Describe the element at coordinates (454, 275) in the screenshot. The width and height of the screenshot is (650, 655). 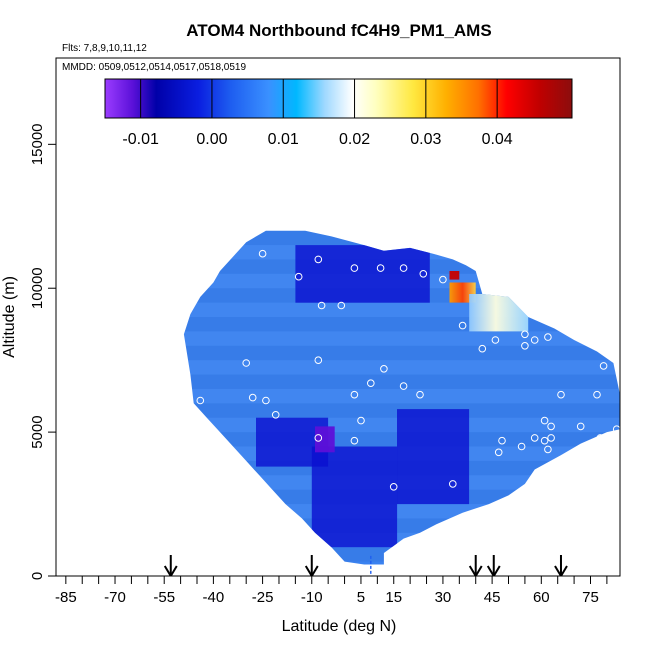
I see `region-very_high` at that location.